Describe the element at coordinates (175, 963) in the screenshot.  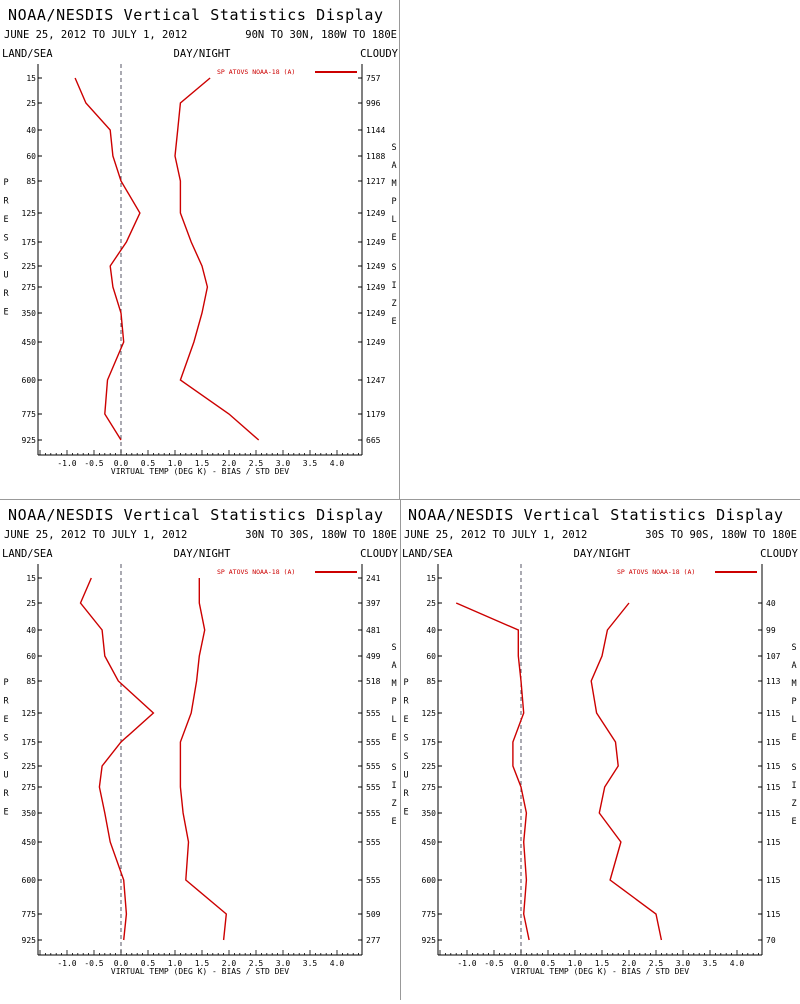
I see `x-tick-label: 1.0` at that location.